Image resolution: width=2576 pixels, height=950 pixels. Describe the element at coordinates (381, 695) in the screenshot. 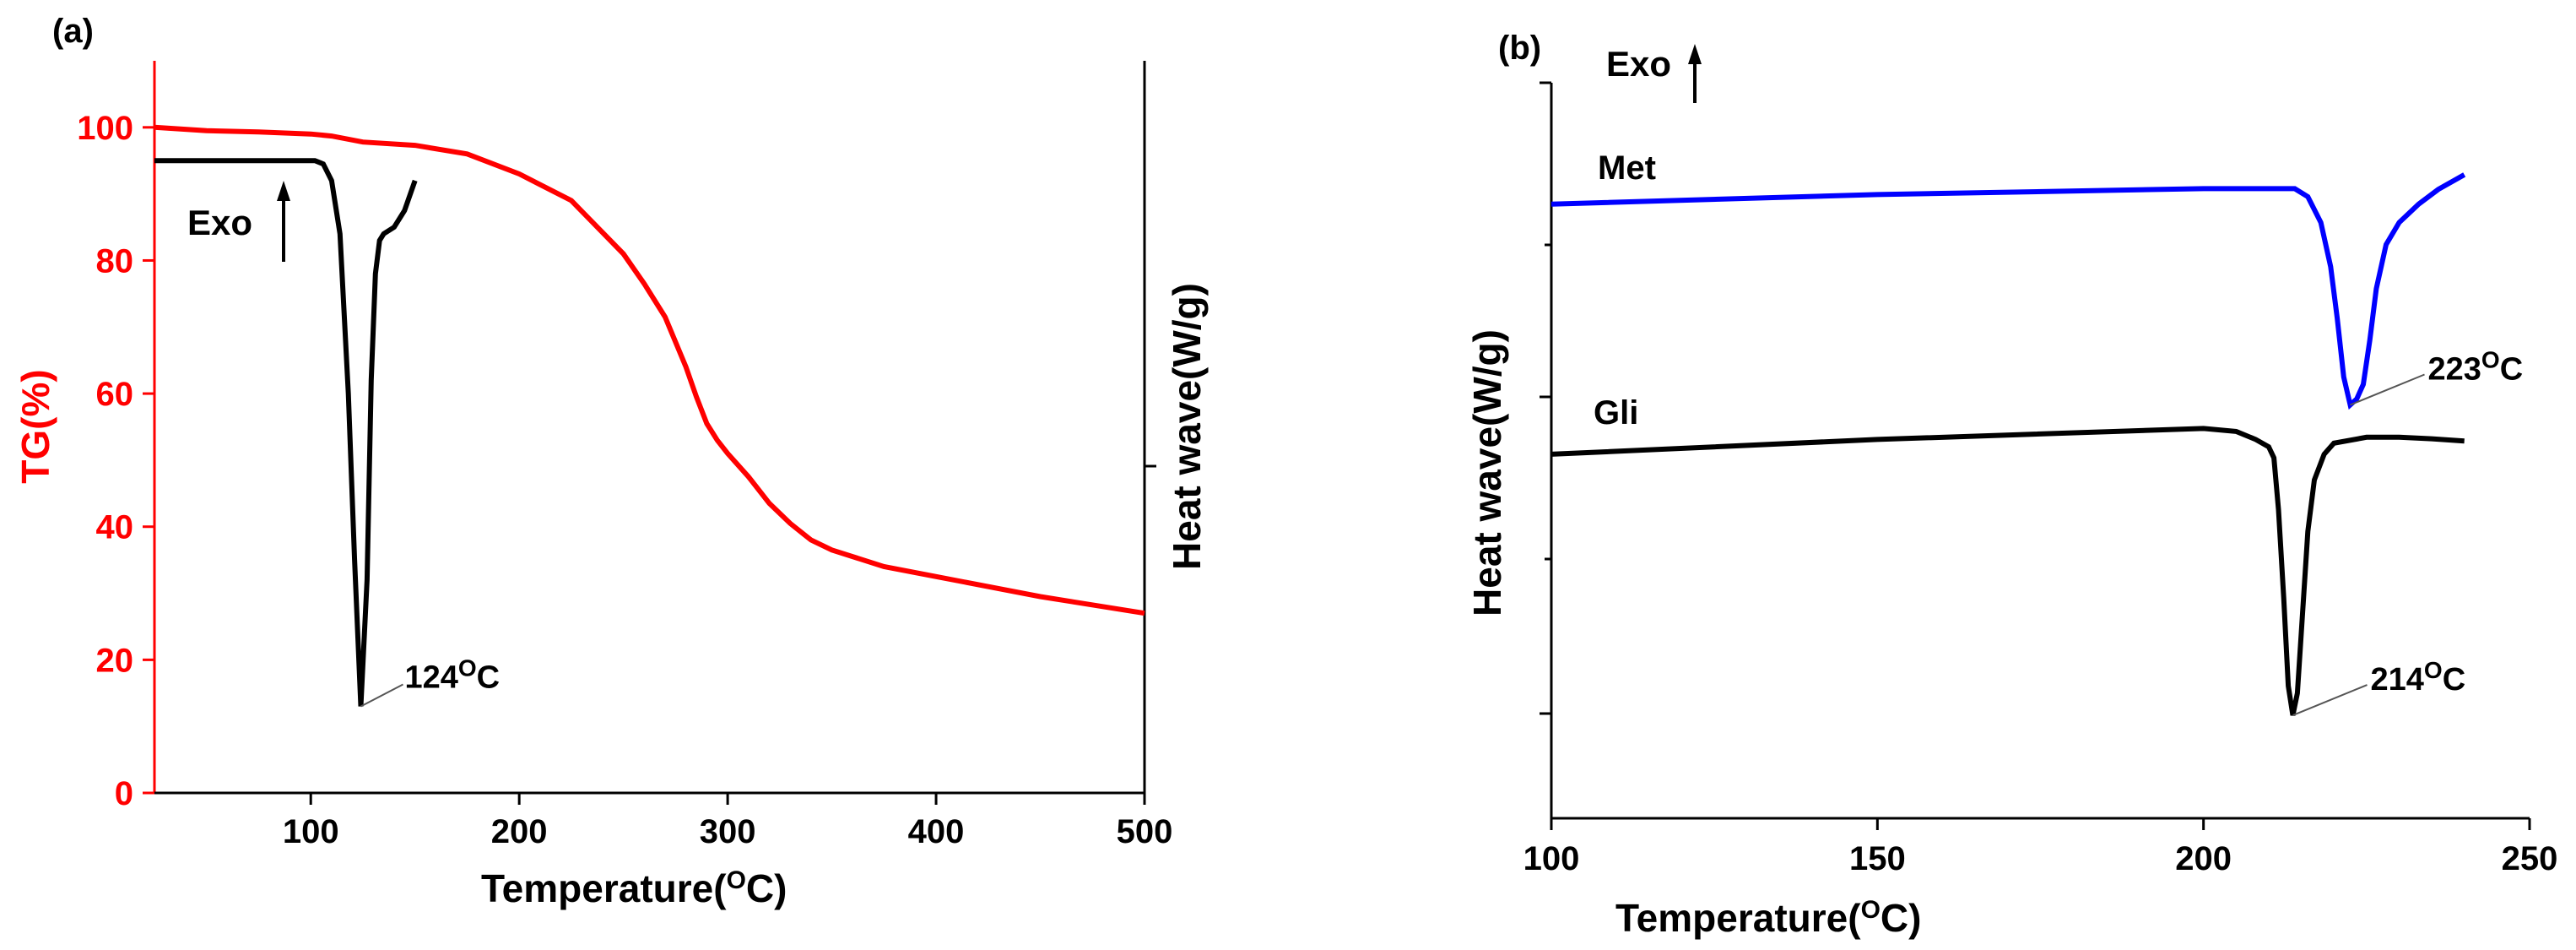

I see `panel-a-peak-leader-line` at that location.